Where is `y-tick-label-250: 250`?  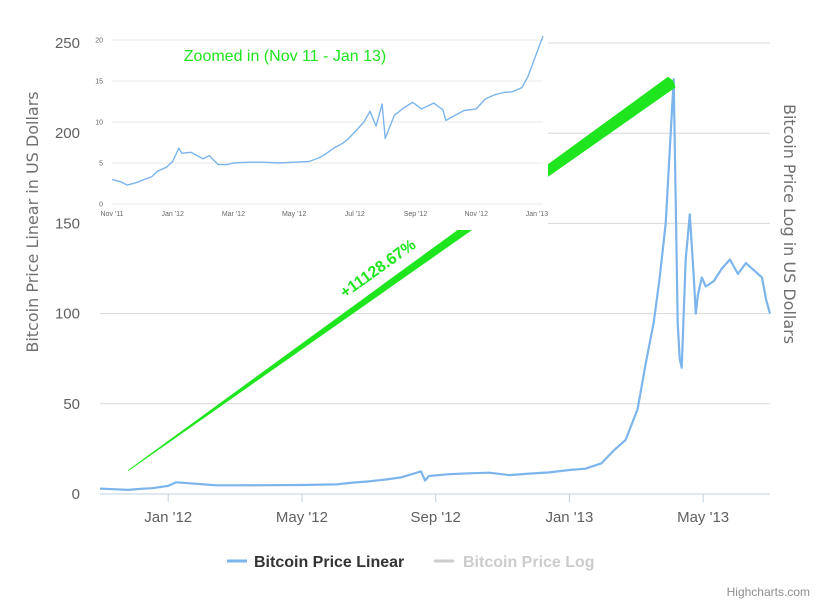 y-tick-label-250: 250 is located at coordinates (67, 43).